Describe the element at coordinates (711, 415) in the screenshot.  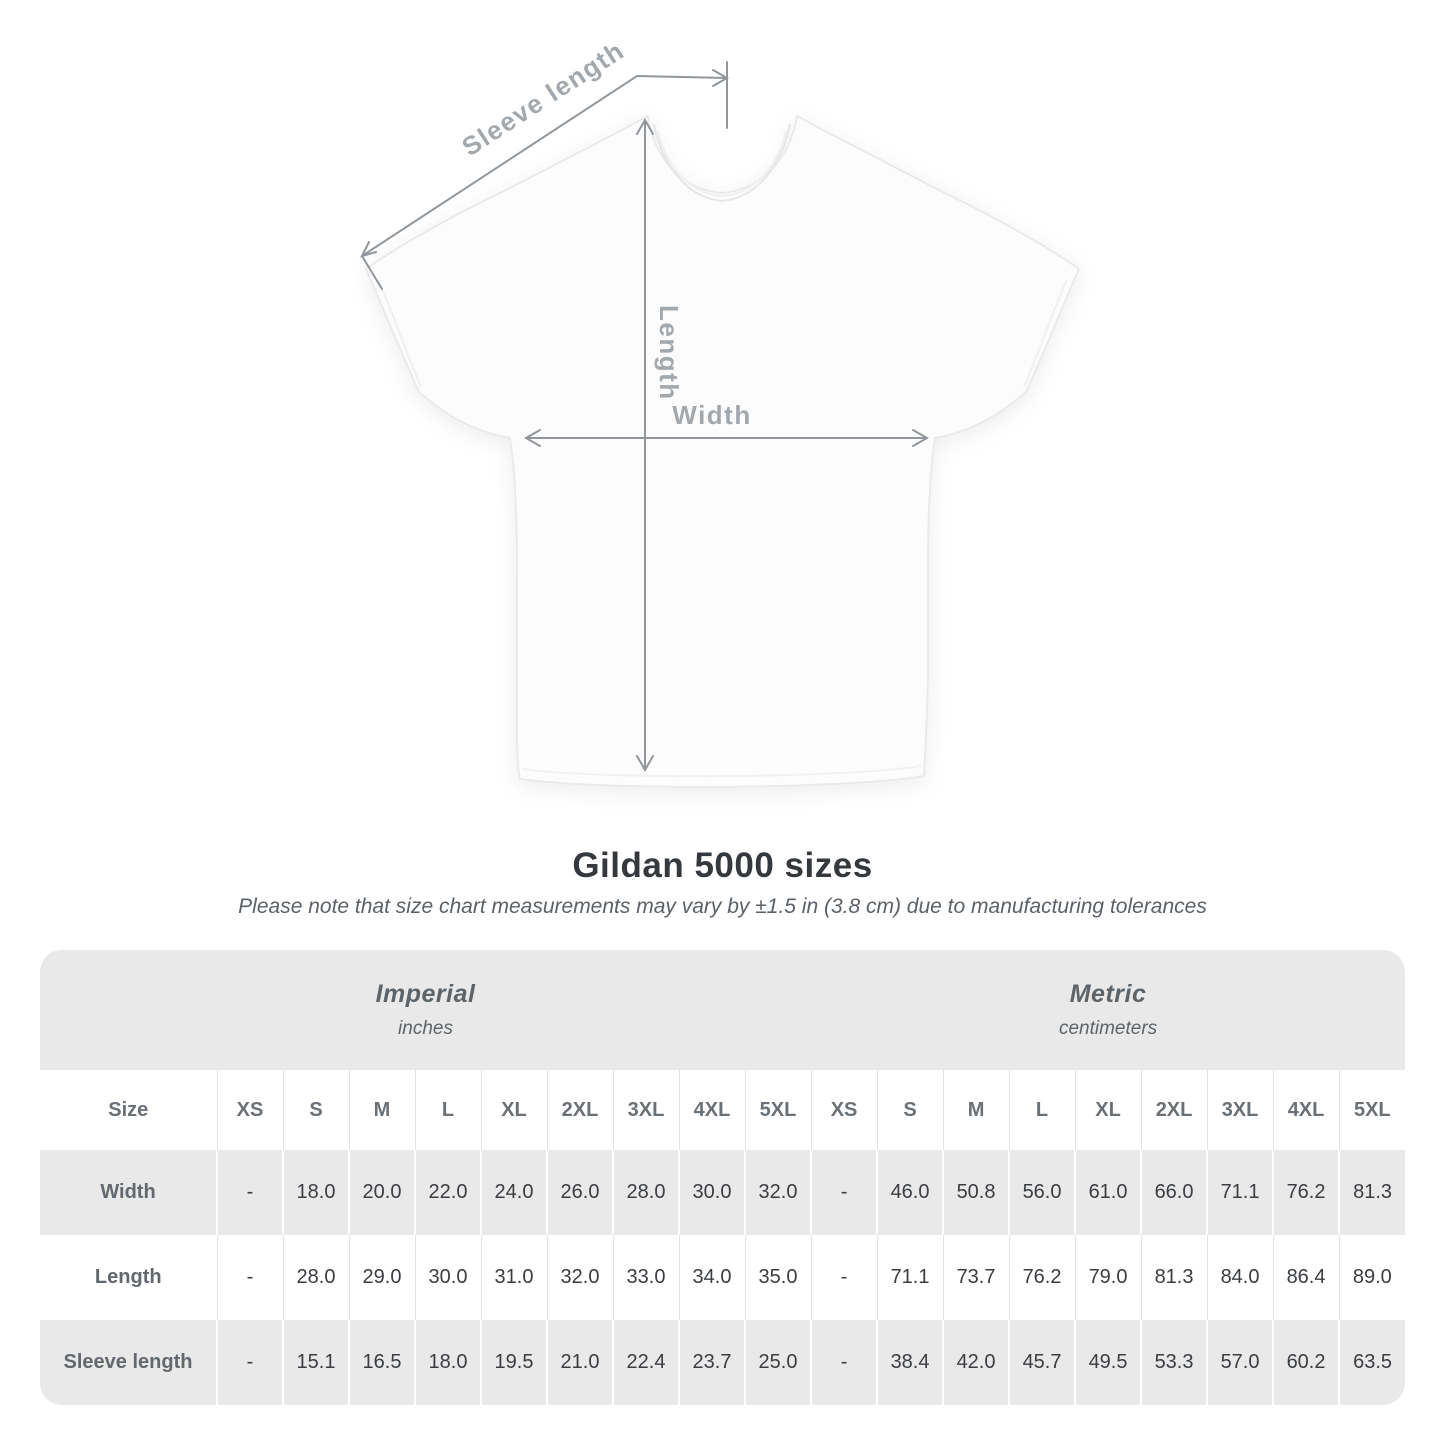
I see `width-label: Width` at that location.